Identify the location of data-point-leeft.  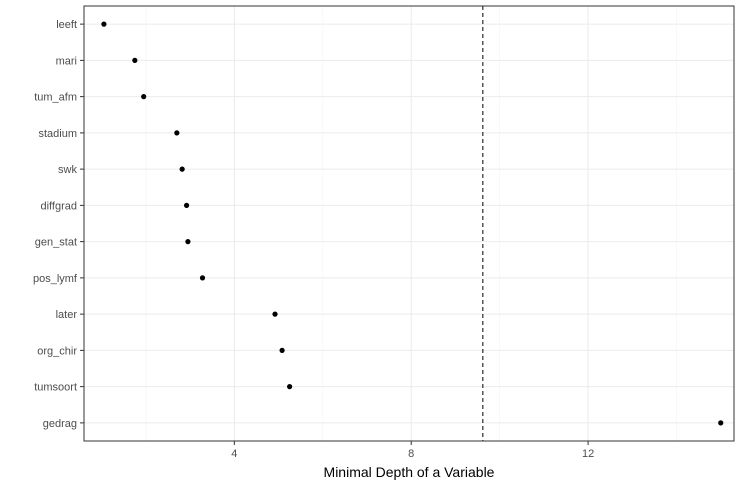
(104, 24).